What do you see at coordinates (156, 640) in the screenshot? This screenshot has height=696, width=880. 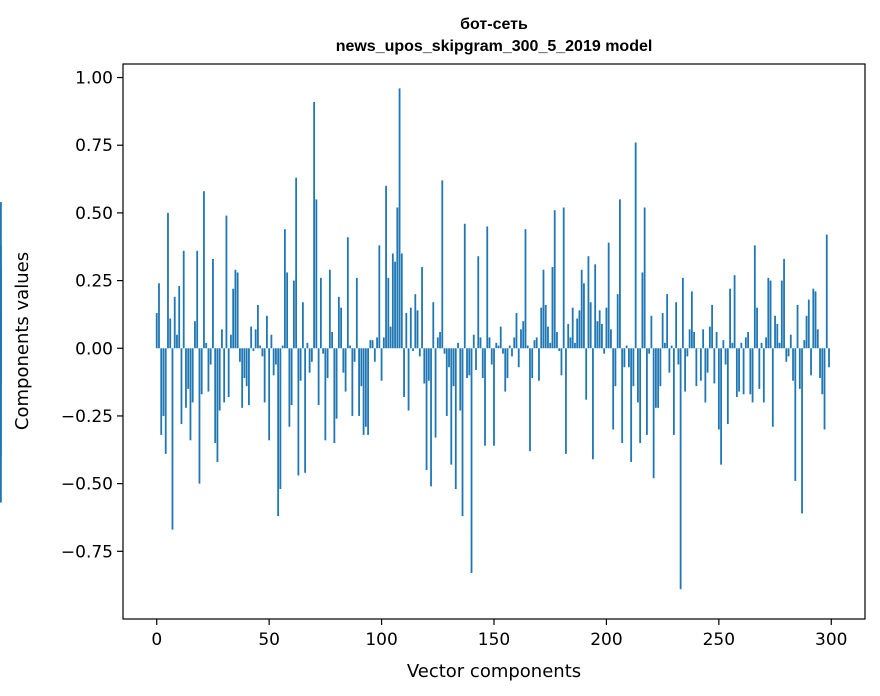 I see `x-tick-label: 0` at bounding box center [156, 640].